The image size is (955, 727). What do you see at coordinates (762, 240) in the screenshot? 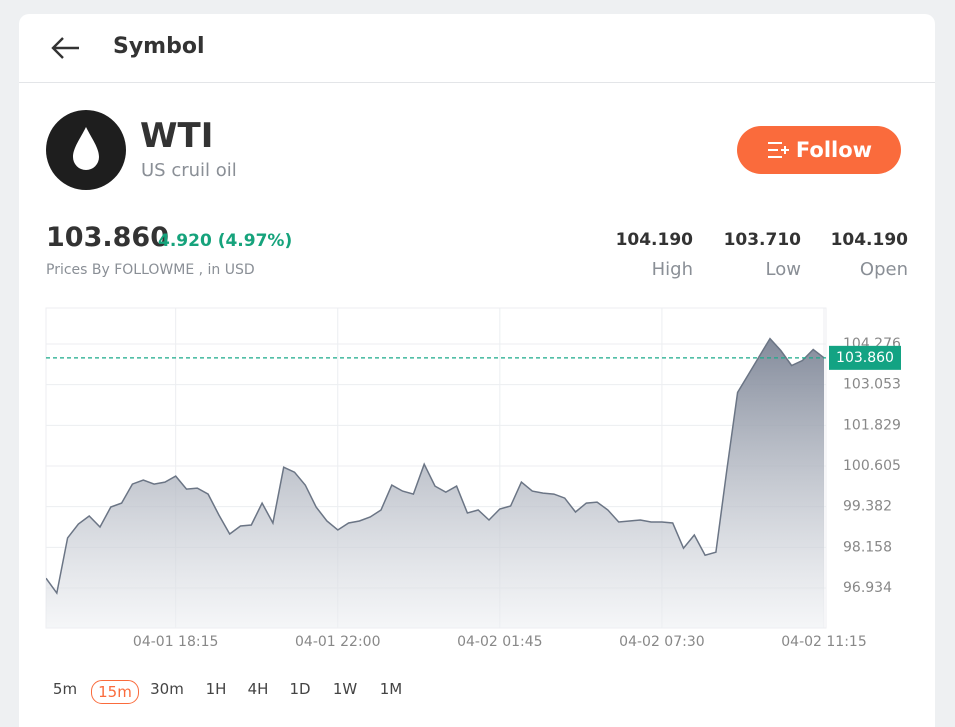
I see `stat-value: 103.710` at bounding box center [762, 240].